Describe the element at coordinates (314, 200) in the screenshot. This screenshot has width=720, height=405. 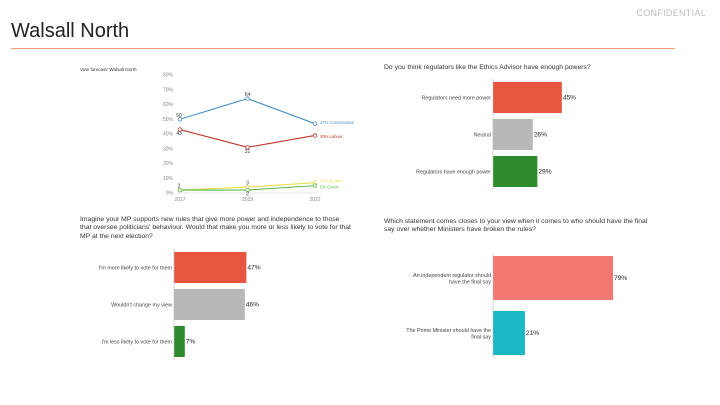
I see `x-tick-label: 2022` at that location.